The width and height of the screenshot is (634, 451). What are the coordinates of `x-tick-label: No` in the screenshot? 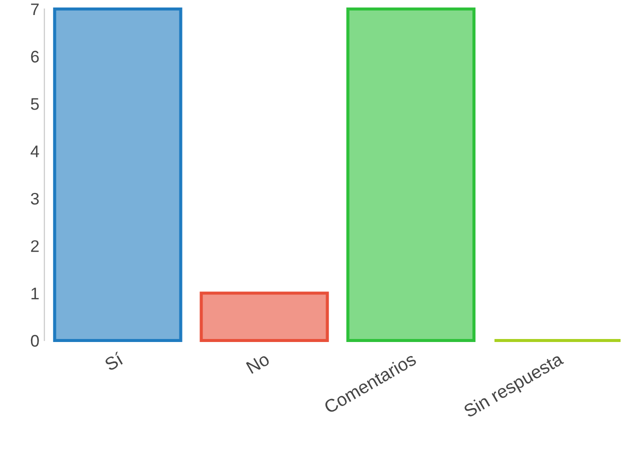 It's located at (258, 363).